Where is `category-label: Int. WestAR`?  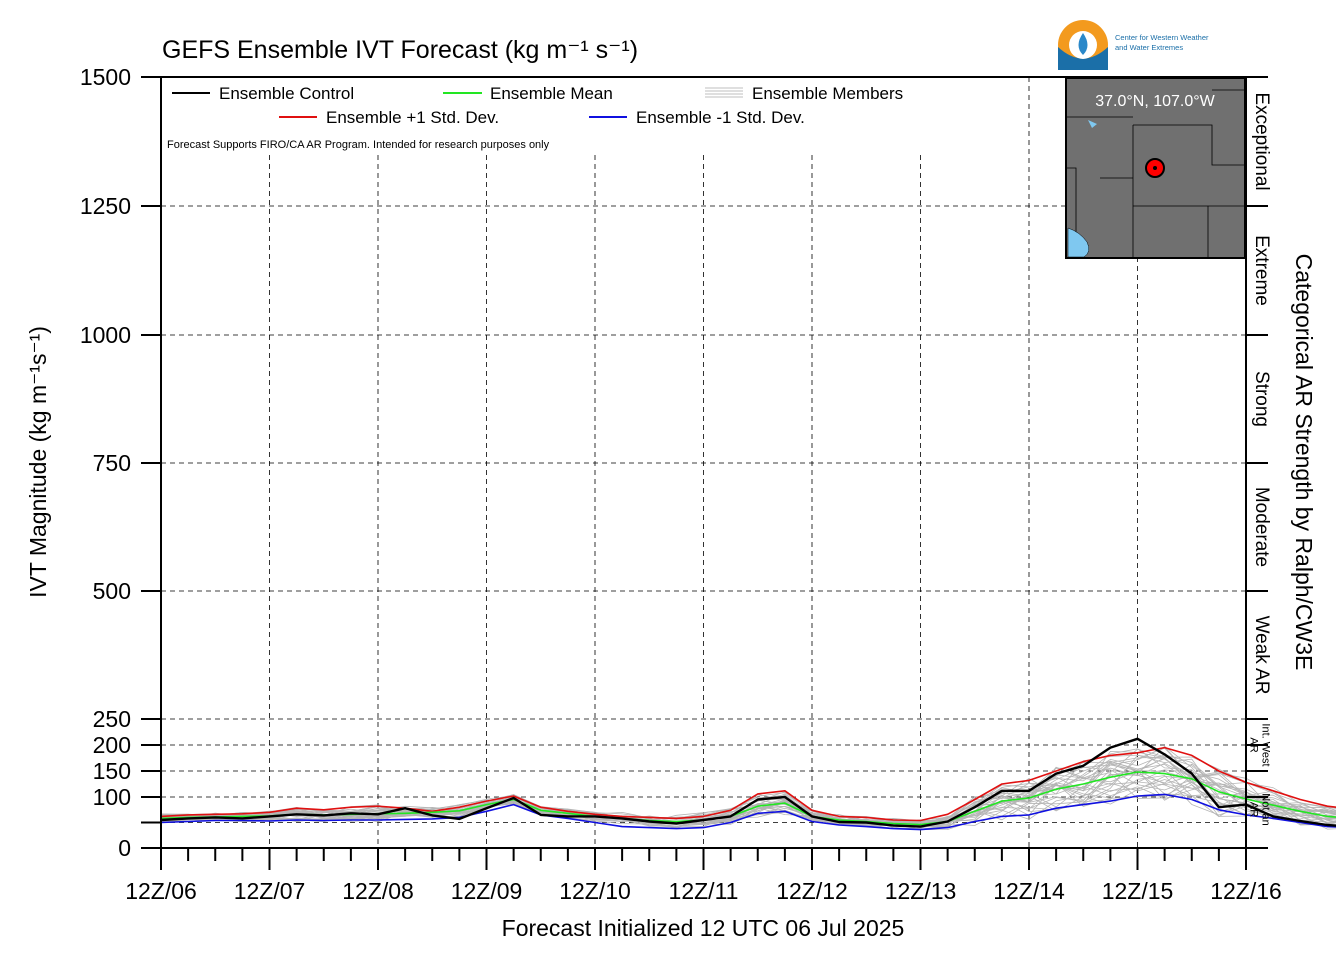
category-label: Int. WestAR is located at coordinates (1260, 744).